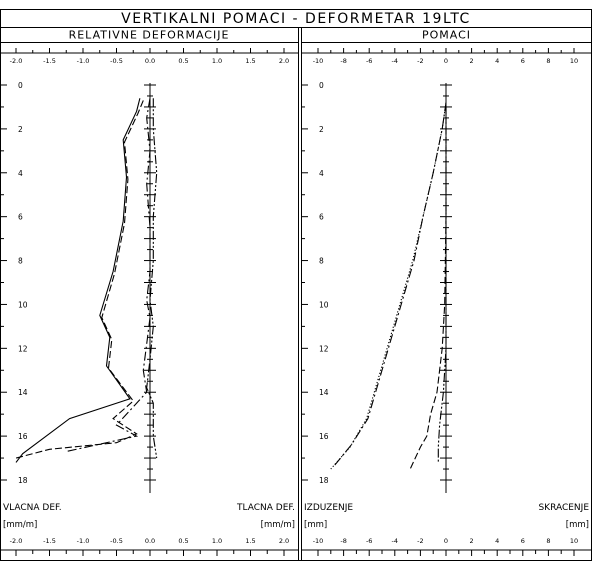  Describe the element at coordinates (83, 61) in the screenshot. I see `top-tick-label: -1.0` at that location.